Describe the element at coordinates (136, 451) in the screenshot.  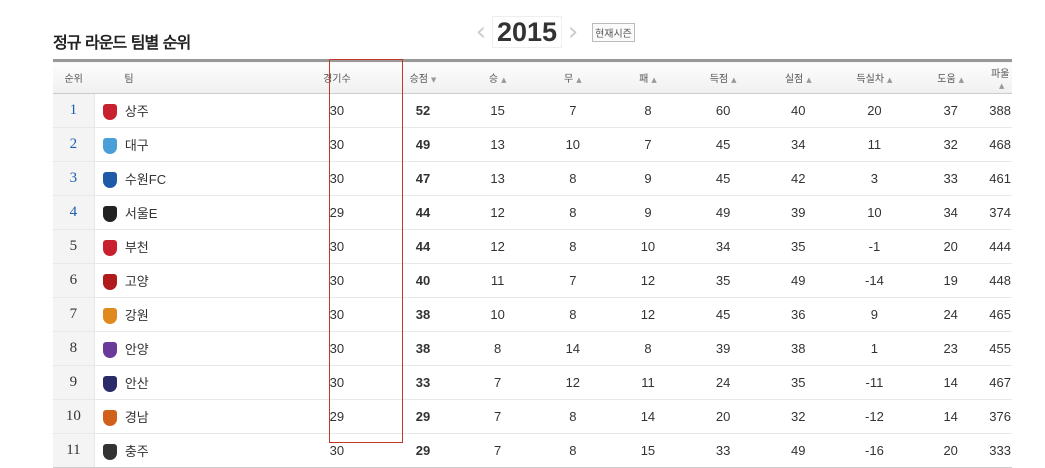
I see `team-name: 충주` at that location.